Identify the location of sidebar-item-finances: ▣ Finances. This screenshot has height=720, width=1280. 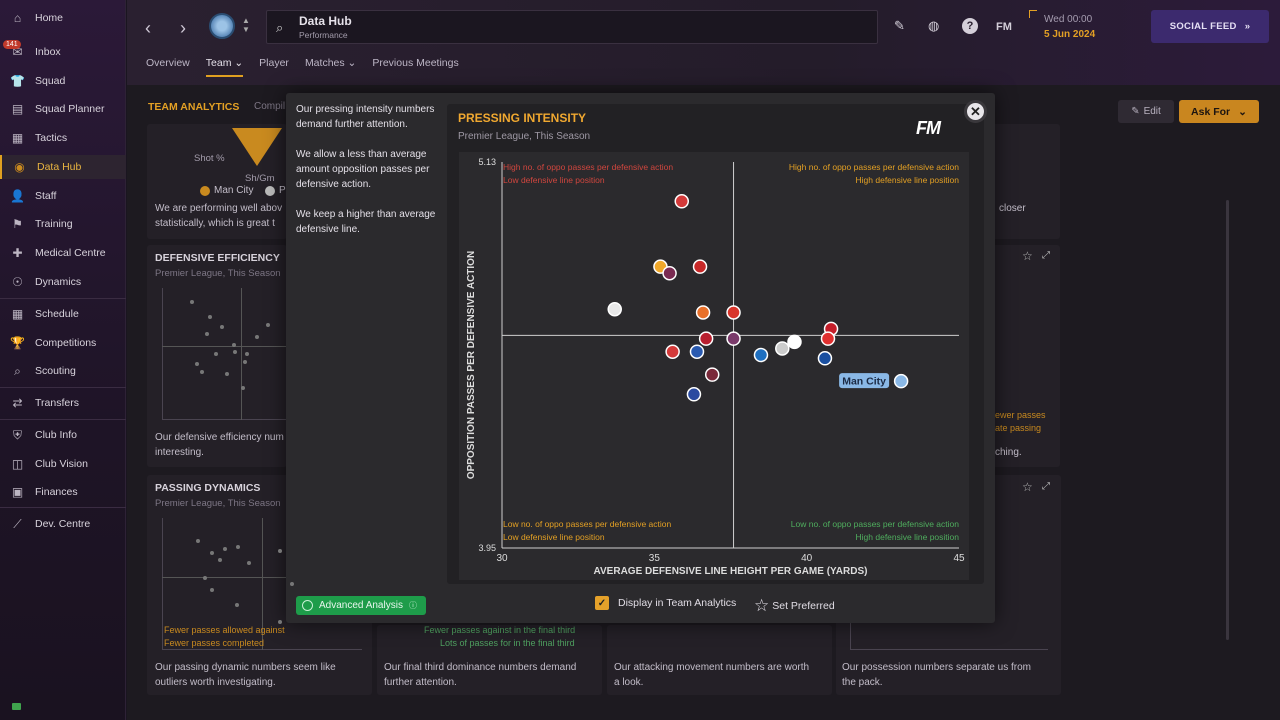
(63, 492).